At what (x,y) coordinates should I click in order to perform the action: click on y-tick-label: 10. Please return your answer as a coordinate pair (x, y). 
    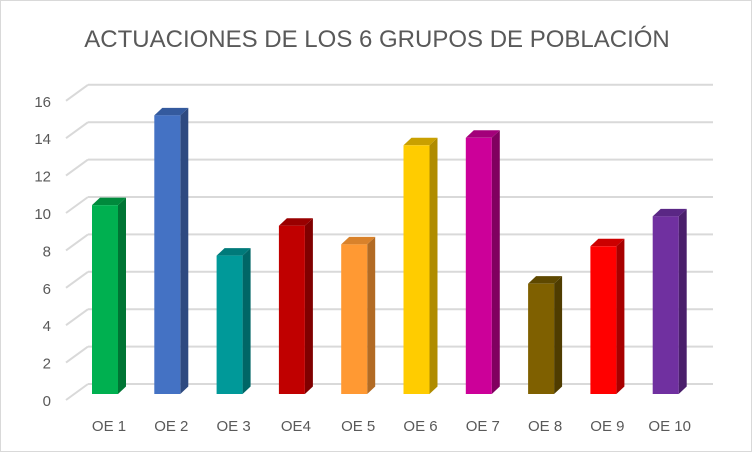
    Looking at the image, I should click on (42, 214).